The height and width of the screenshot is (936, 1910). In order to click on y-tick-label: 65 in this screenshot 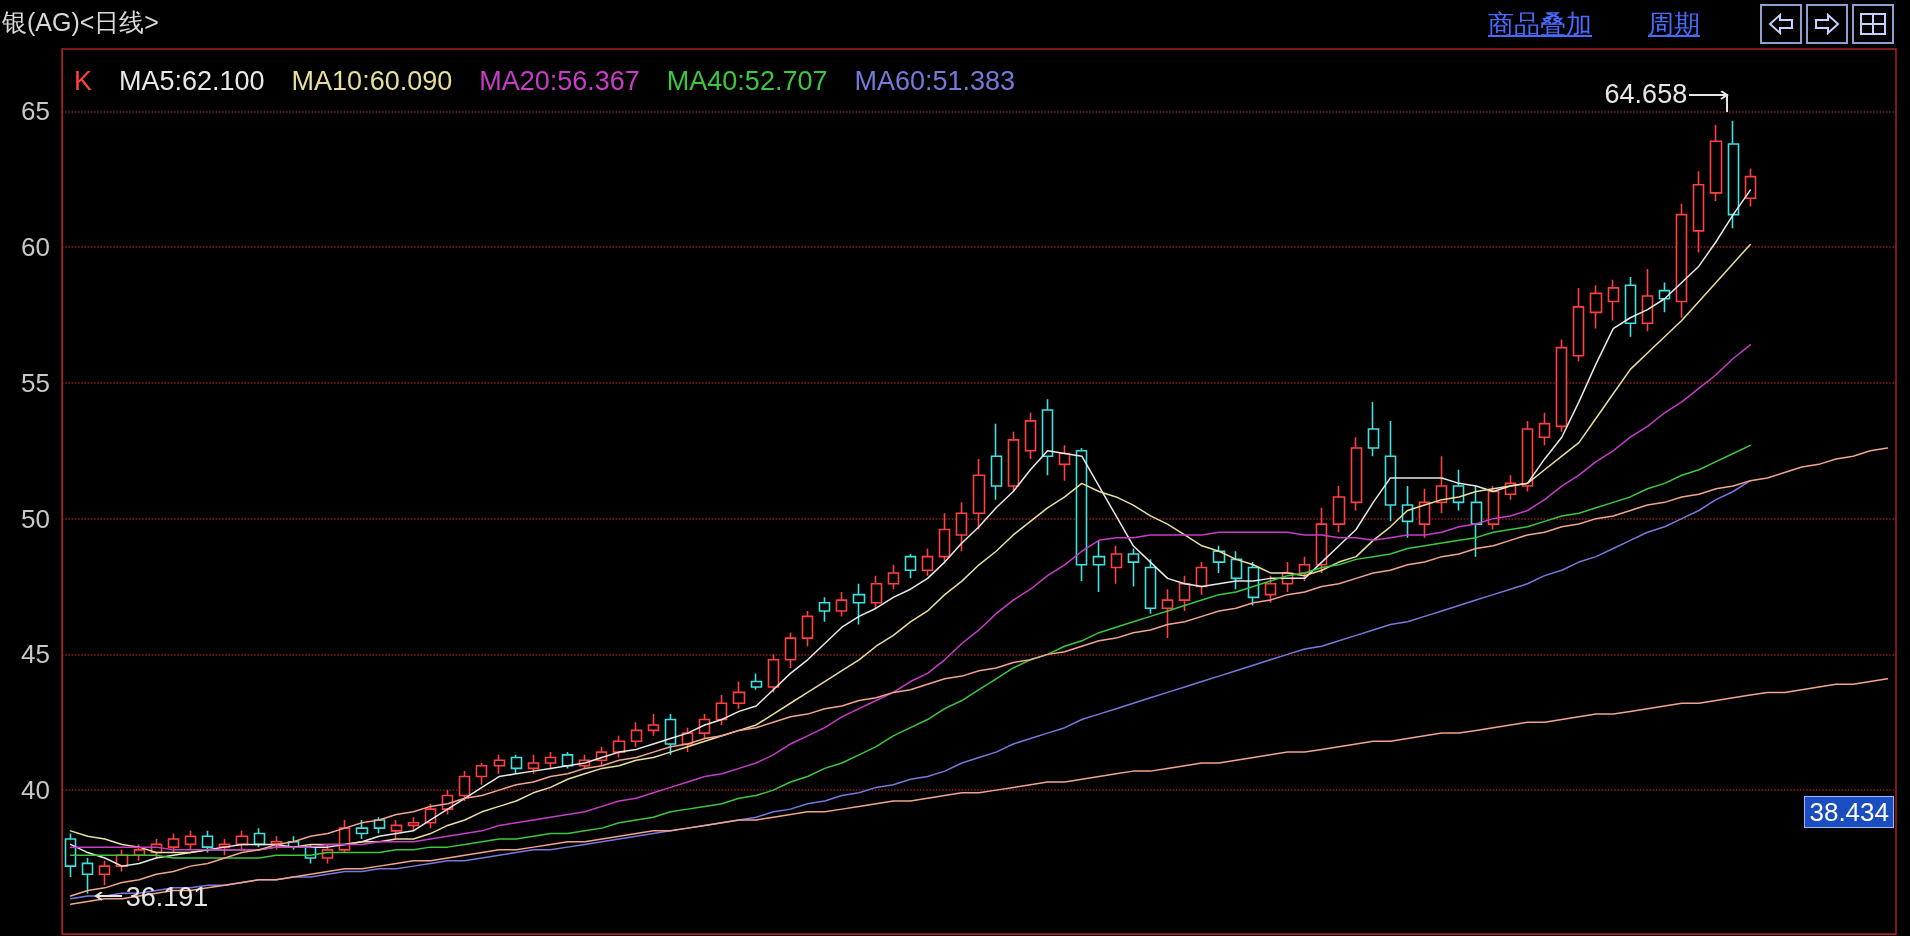, I will do `click(35, 111)`.